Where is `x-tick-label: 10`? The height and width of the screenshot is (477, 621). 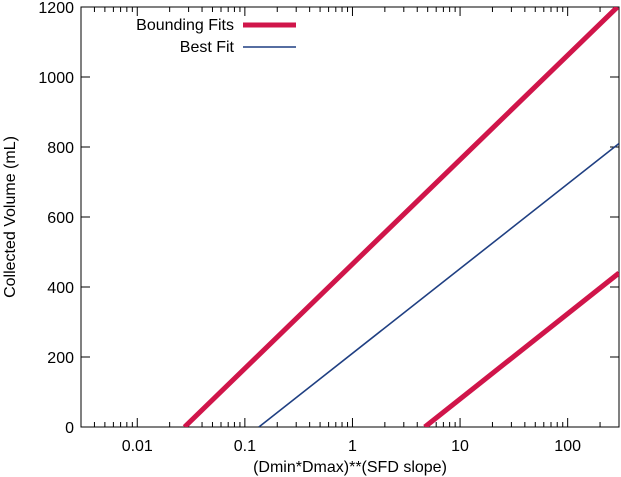
x-tick-label: 10 is located at coordinates (460, 446).